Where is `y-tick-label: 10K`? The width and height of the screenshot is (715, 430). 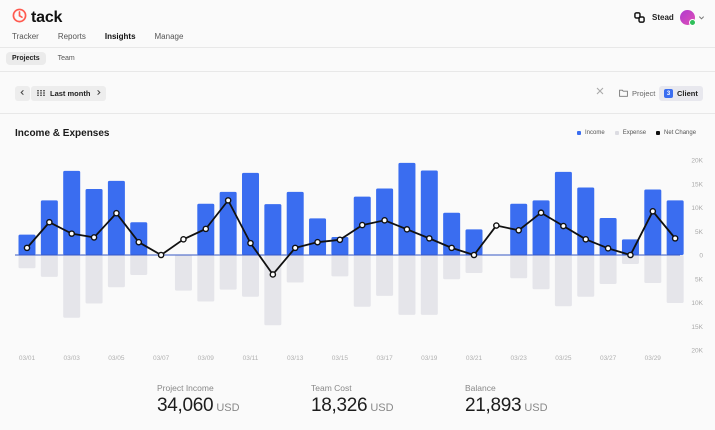
y-tick-label: 10K is located at coordinates (697, 303).